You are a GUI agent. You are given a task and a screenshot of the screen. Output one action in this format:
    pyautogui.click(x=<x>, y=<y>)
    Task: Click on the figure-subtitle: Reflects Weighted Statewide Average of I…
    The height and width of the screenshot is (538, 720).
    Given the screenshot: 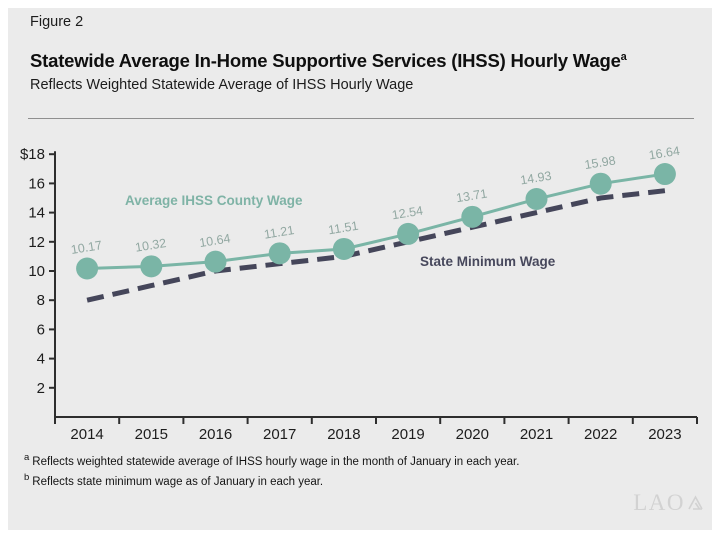 What is the action you would take?
    pyautogui.click(x=222, y=85)
    